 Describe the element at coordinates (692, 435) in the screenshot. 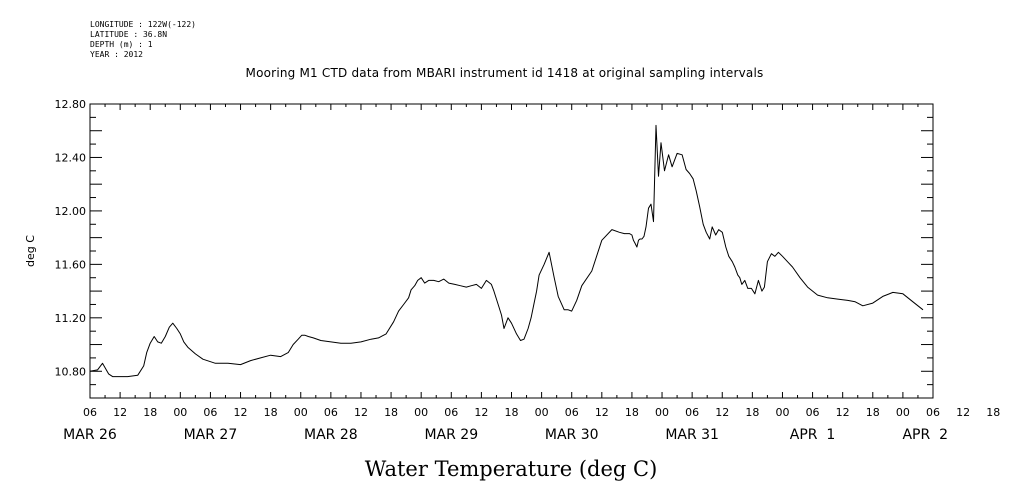

I see `date-label: MAR 31` at that location.